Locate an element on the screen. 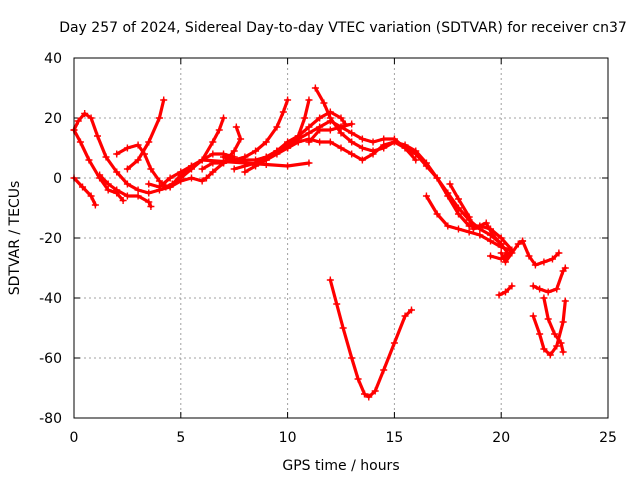 Image resolution: width=640 pixels, height=480 pixels. x-tick-label-15: 15 is located at coordinates (394, 438).